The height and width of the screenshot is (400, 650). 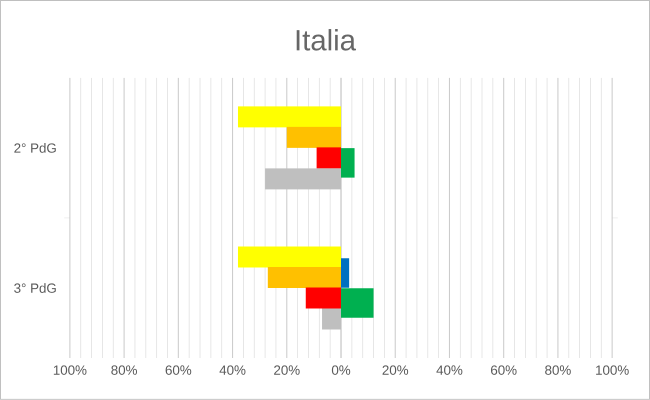 I want to click on x-tick-label: 0%, so click(x=341, y=370).